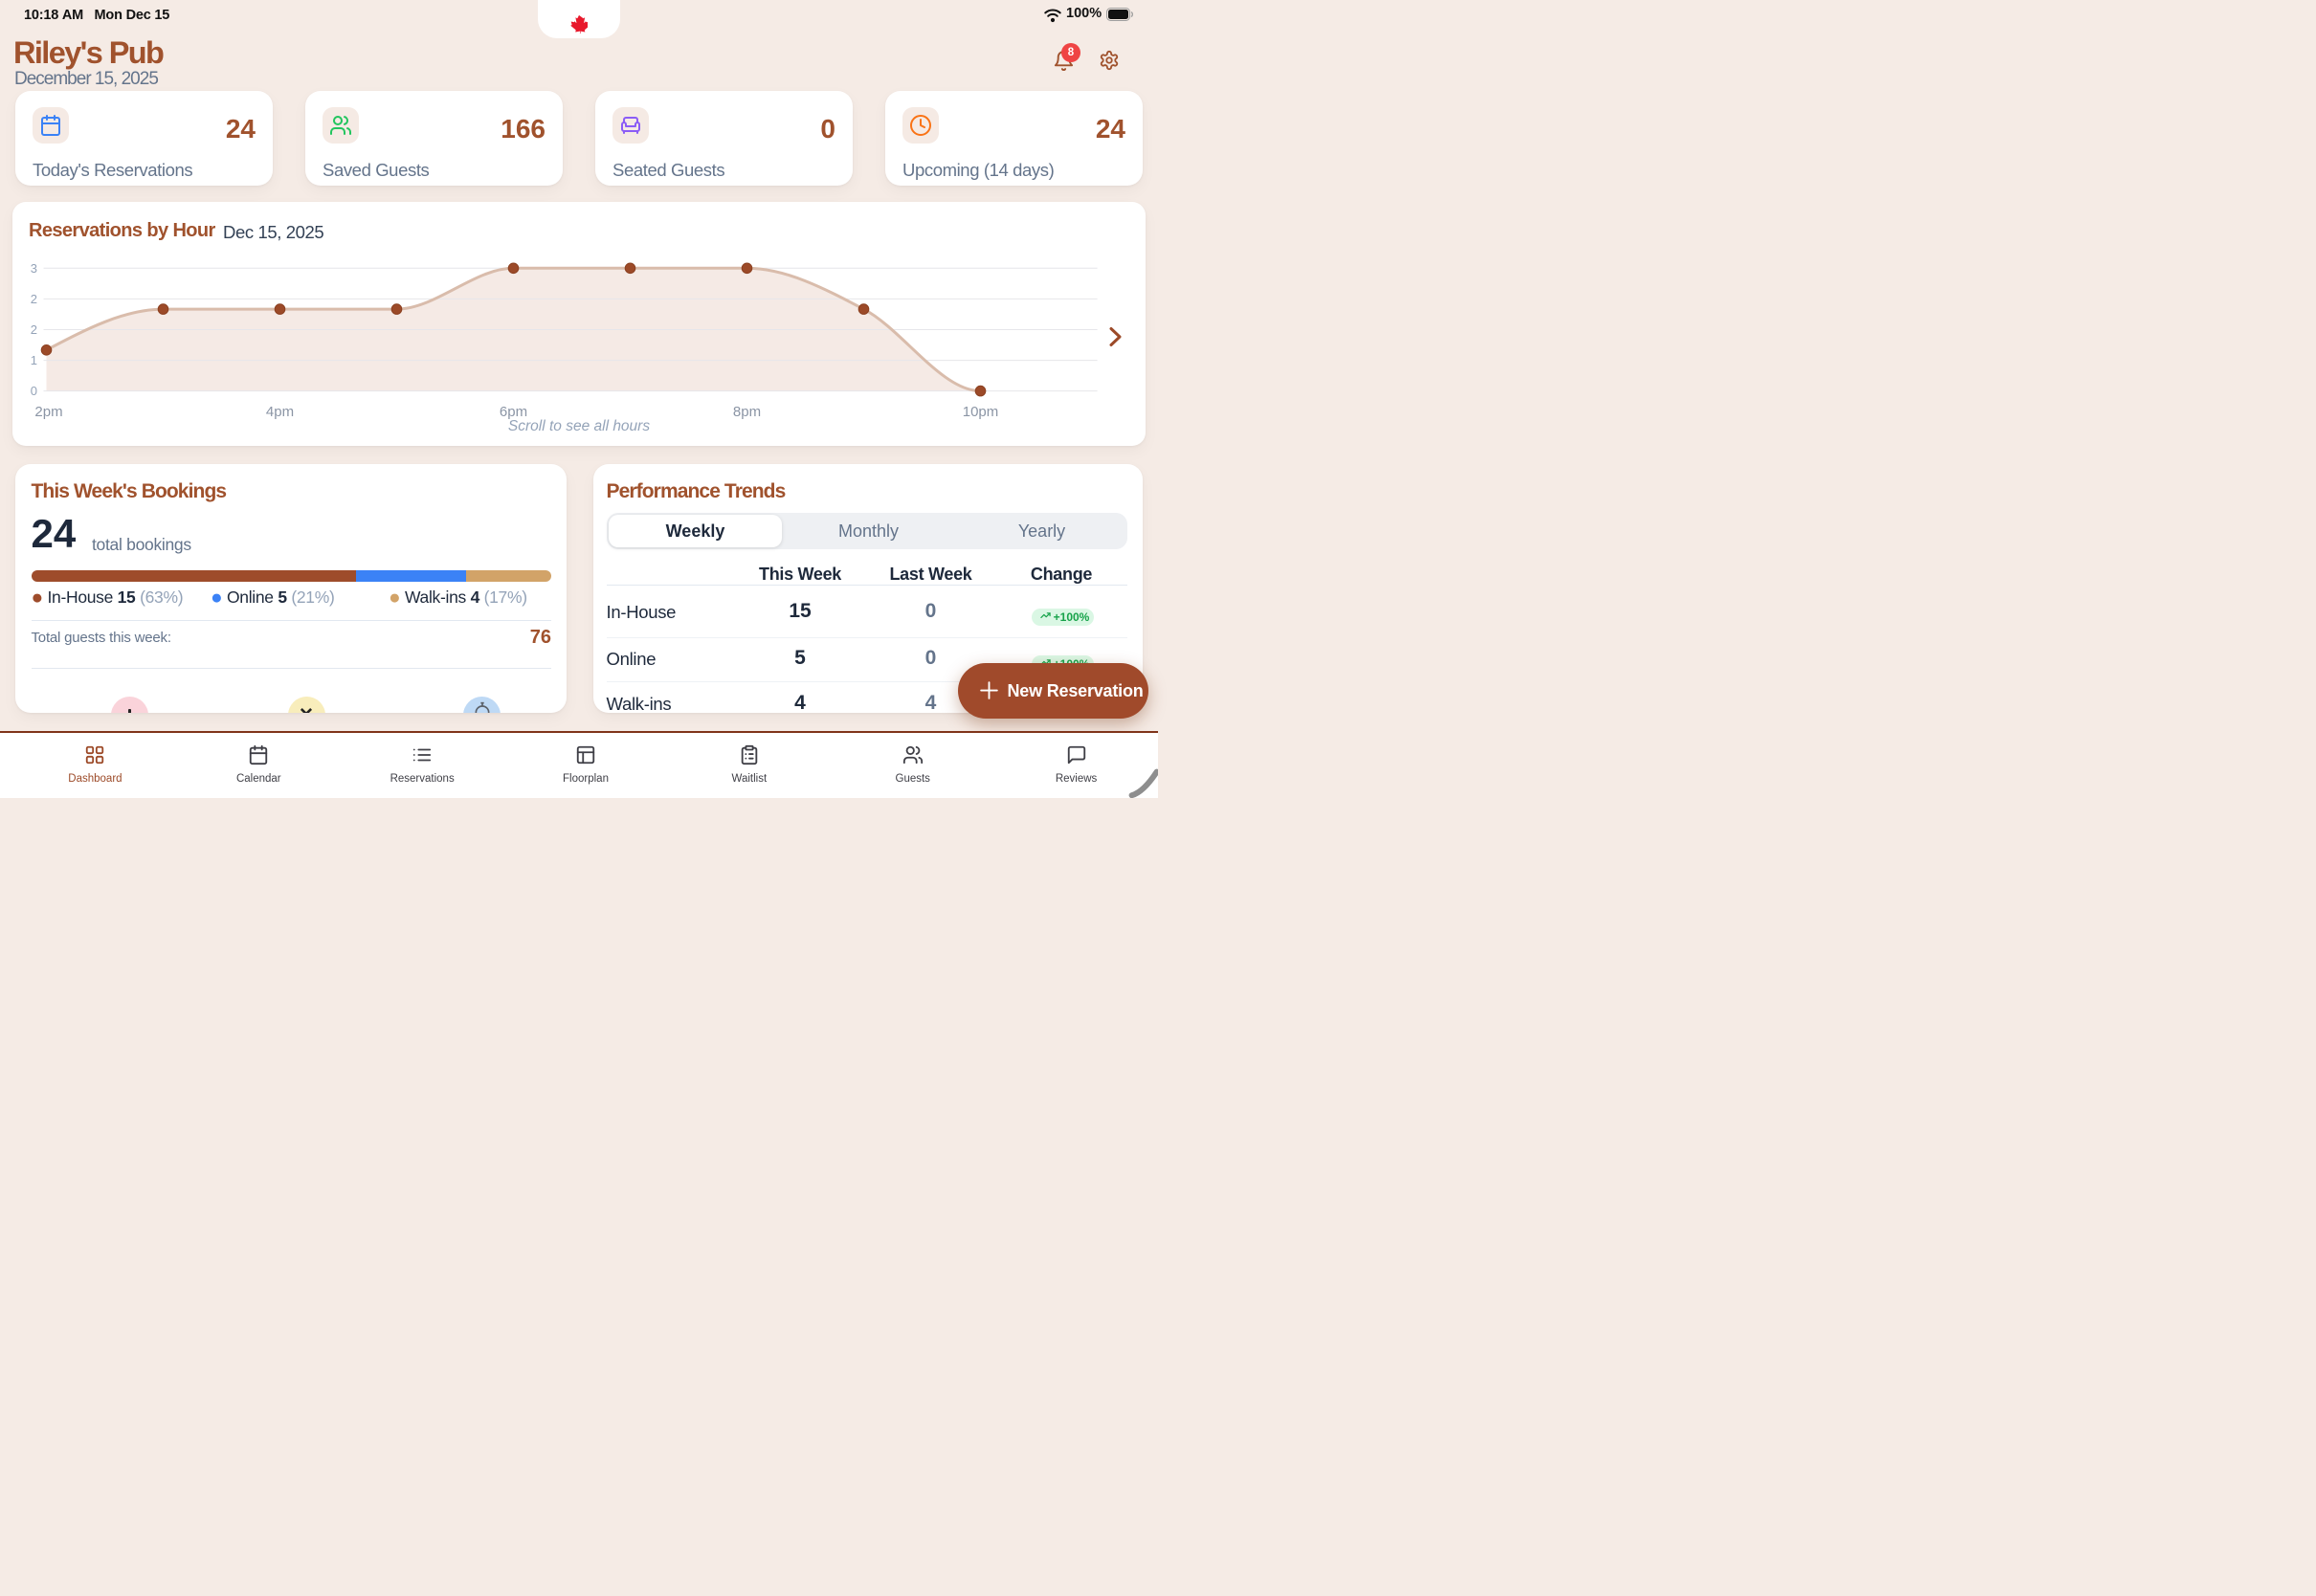  Describe the element at coordinates (280, 412) in the screenshot. I see `svg-text: 4pm` at that location.